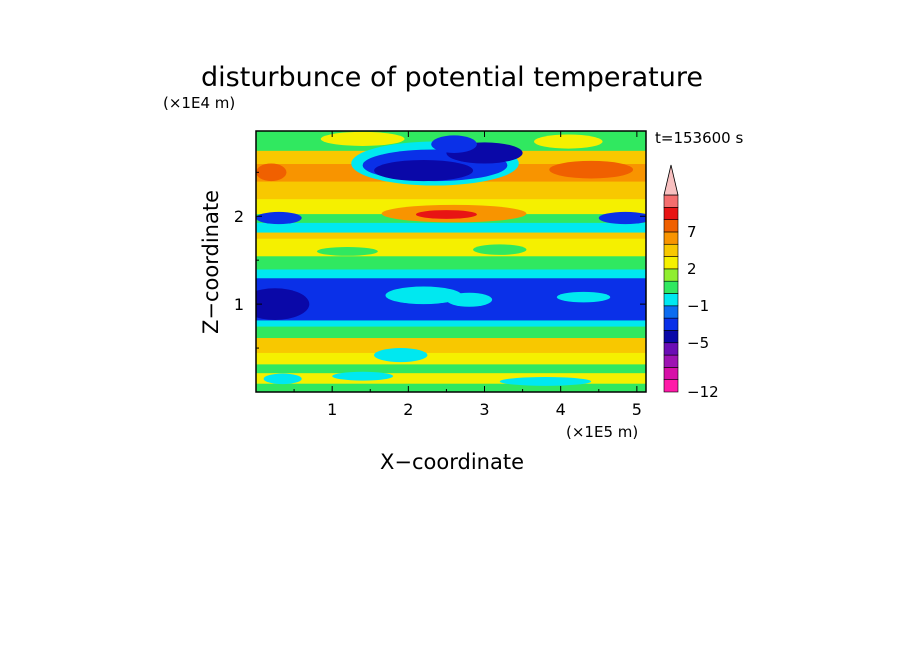 Image resolution: width=904 pixels, height=654 pixels. What do you see at coordinates (199, 103) in the screenshot?
I see `y-axis-unit: (×1E4 m)` at bounding box center [199, 103].